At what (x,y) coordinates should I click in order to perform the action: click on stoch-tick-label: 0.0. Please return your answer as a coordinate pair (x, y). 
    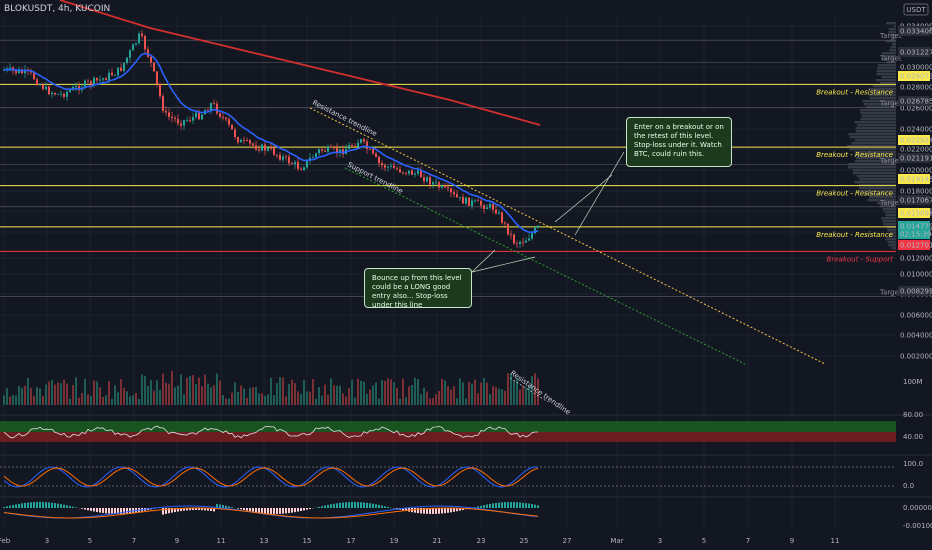
    Looking at the image, I should click on (908, 486).